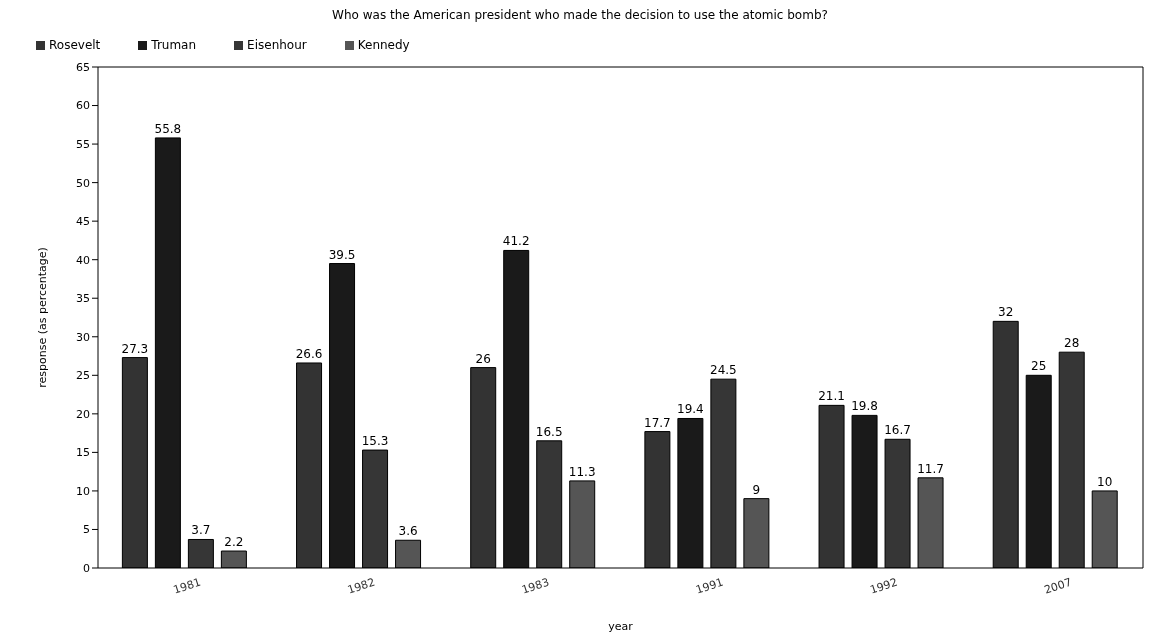 The height and width of the screenshot is (644, 1160). I want to click on data-label: 32, so click(1006, 312).